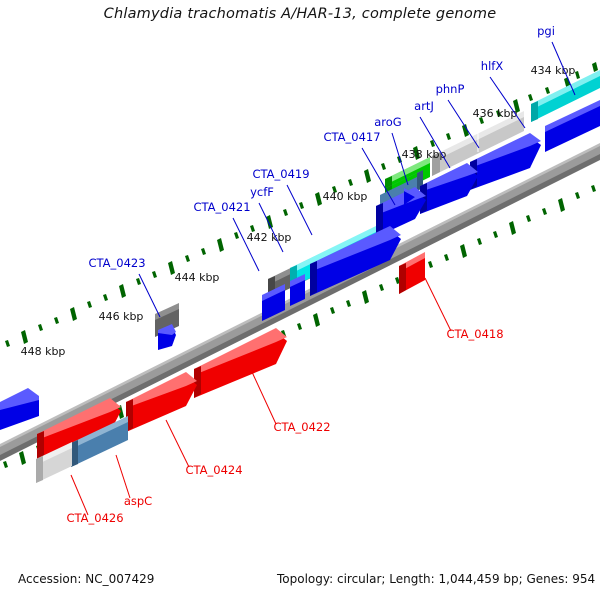  What do you see at coordinates (546, 31) in the screenshot?
I see `gene-label-pgi: pgi` at bounding box center [546, 31].